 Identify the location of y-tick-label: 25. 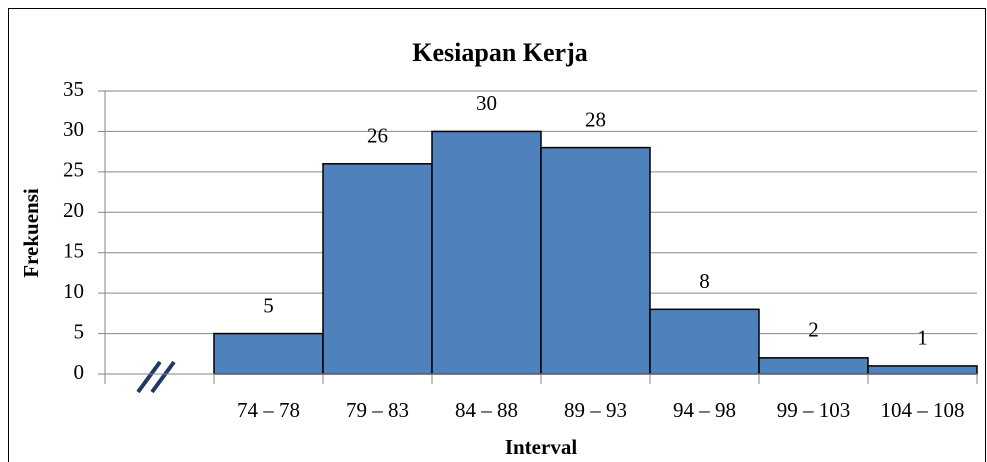
(73, 170).